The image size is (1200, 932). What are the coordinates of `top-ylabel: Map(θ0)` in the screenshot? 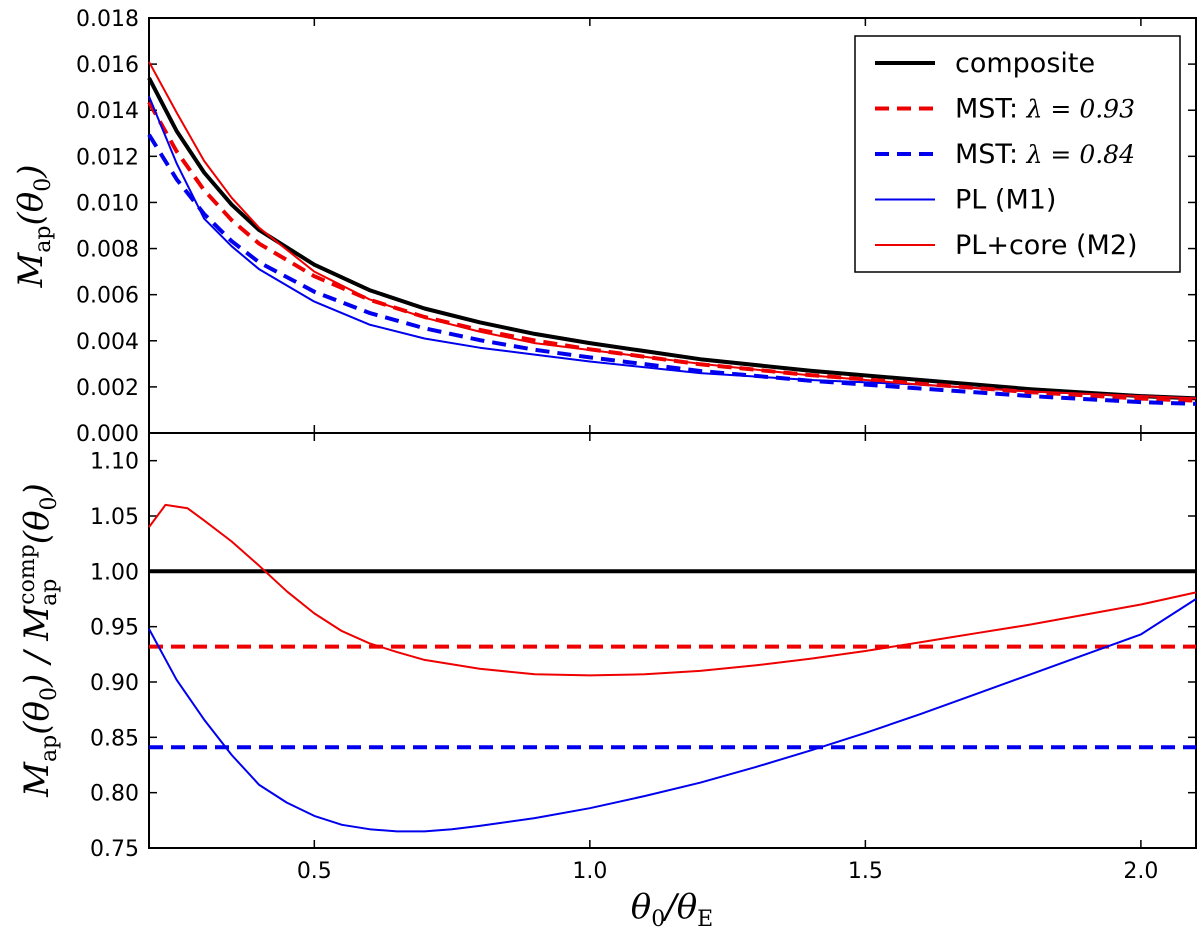 It's located at (33, 226).